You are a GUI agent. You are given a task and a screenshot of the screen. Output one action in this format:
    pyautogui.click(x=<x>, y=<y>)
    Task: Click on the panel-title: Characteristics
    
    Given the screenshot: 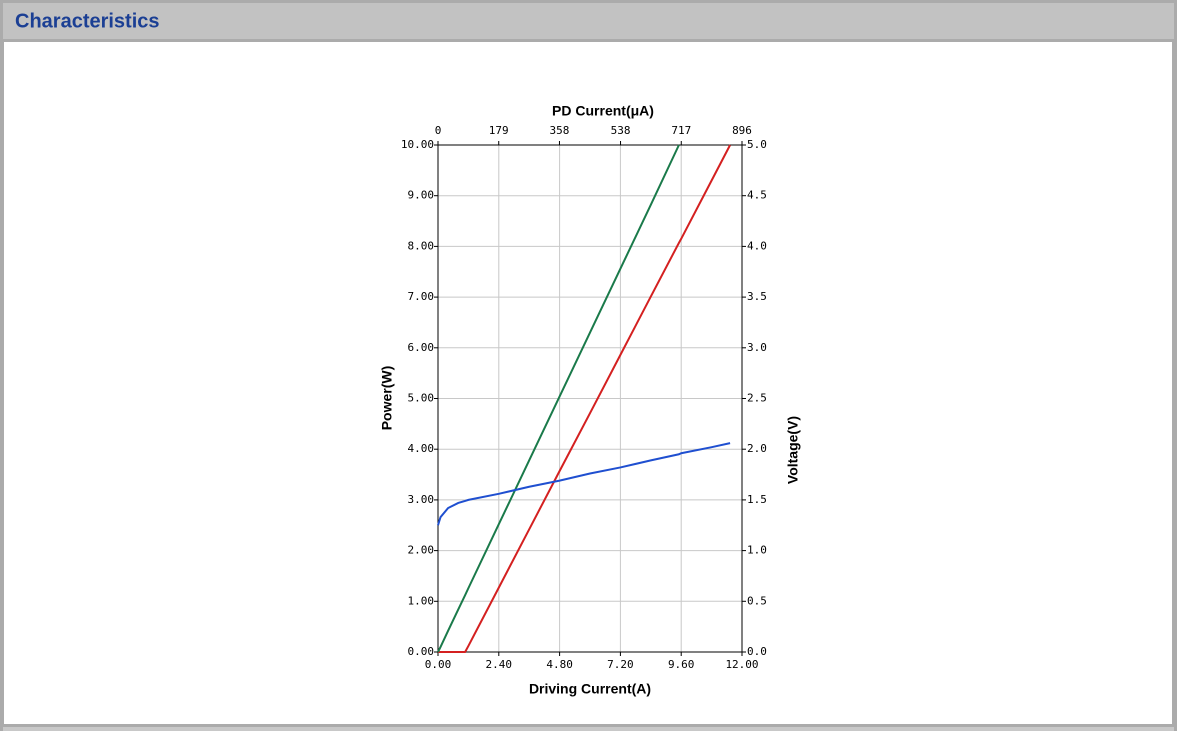 What is the action you would take?
    pyautogui.click(x=87, y=21)
    